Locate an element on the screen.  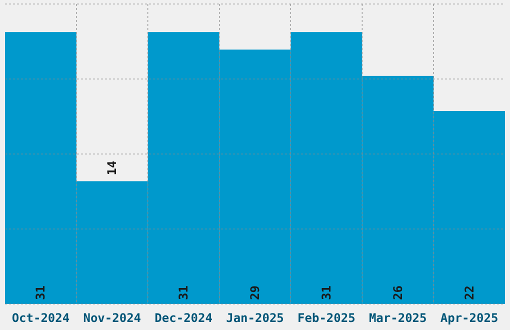
x-tick-label: Oct-2024 is located at coordinates (41, 318).